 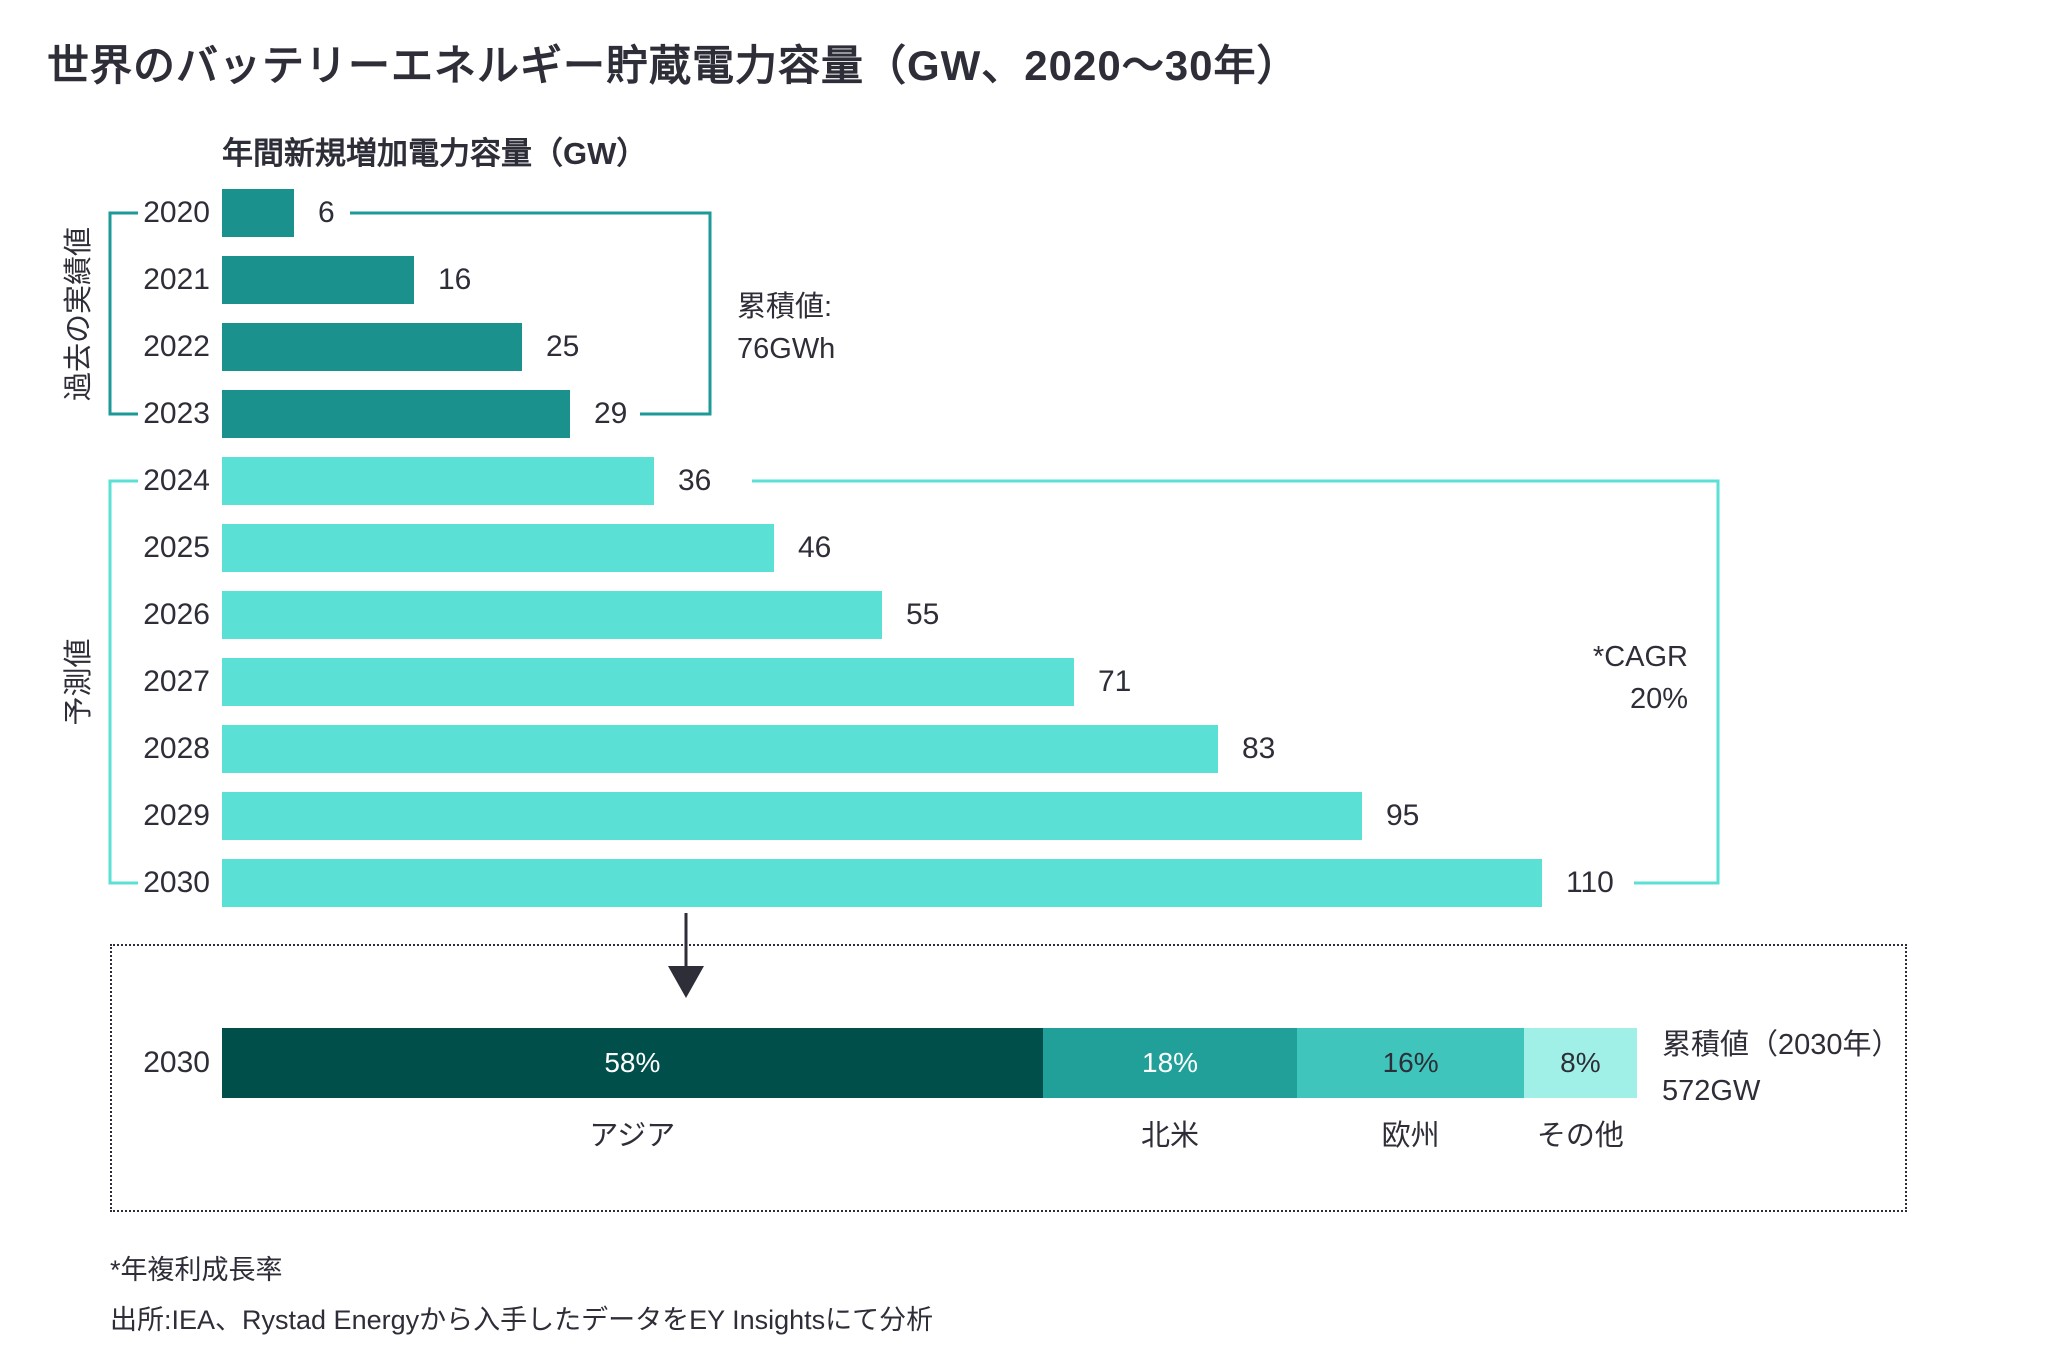 I want to click on bar-row-2024: 2024 36, so click(x=1024, y=481).